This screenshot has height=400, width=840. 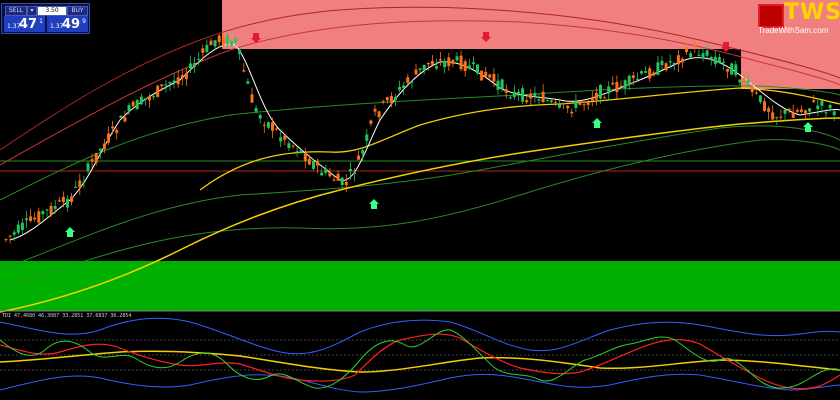 What do you see at coordinates (52, 11) in the screenshot?
I see `lot-size-input: 3.50` at bounding box center [52, 11].